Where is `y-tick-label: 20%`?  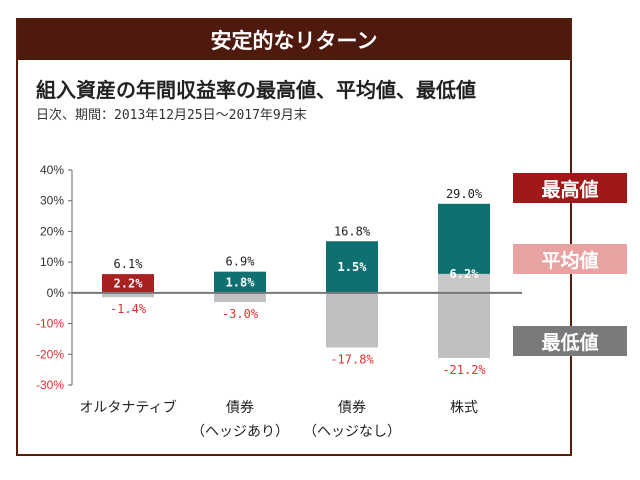 y-tick-label: 20% is located at coordinates (52, 231).